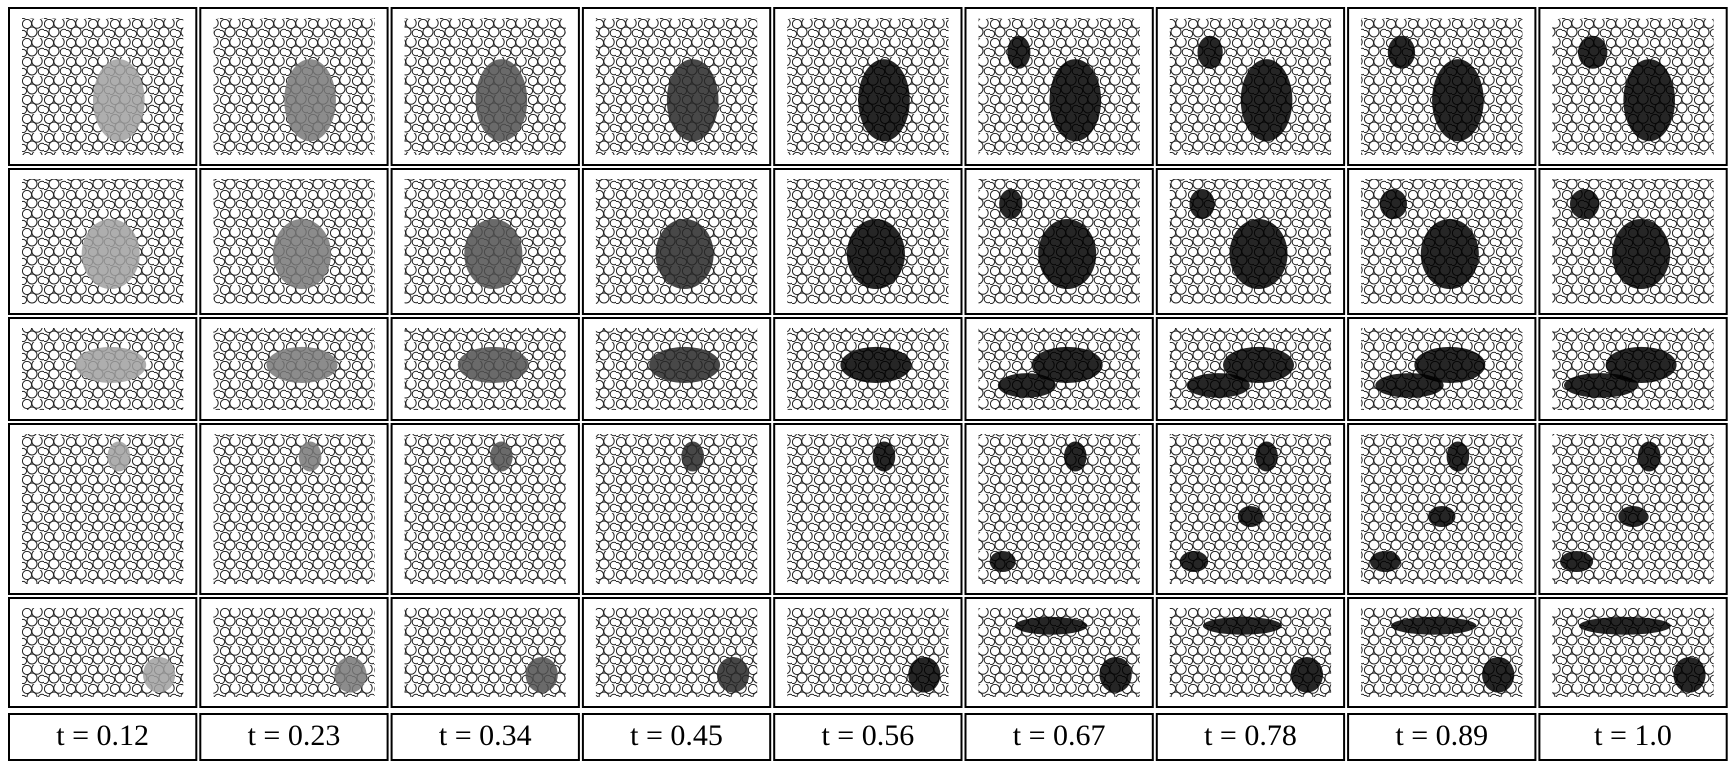 Image resolution: width=1733 pixels, height=762 pixels. I want to click on time-label: t = 0.78, so click(1250, 735).